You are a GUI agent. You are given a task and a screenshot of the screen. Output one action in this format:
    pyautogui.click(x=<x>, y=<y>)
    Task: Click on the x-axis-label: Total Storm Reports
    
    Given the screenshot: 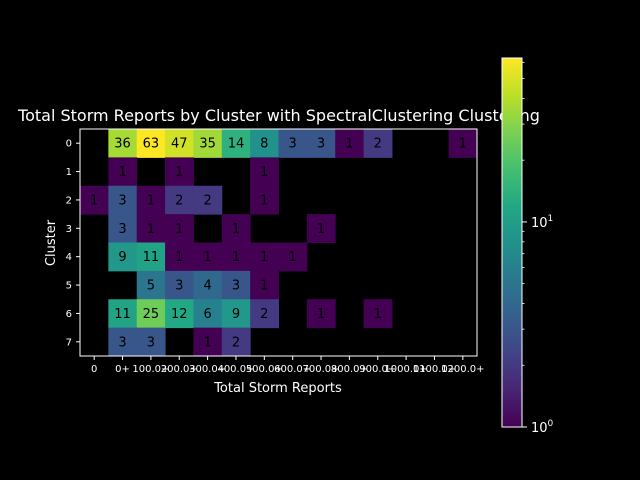 What is the action you would take?
    pyautogui.click(x=277, y=388)
    